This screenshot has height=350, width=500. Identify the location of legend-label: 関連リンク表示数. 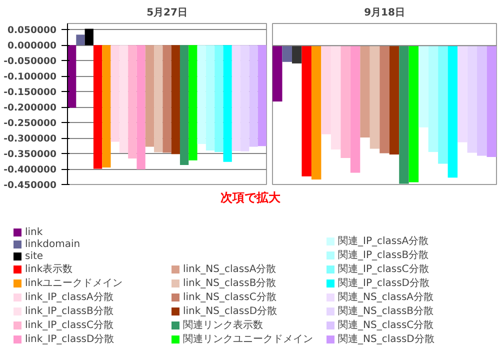
(223, 325).